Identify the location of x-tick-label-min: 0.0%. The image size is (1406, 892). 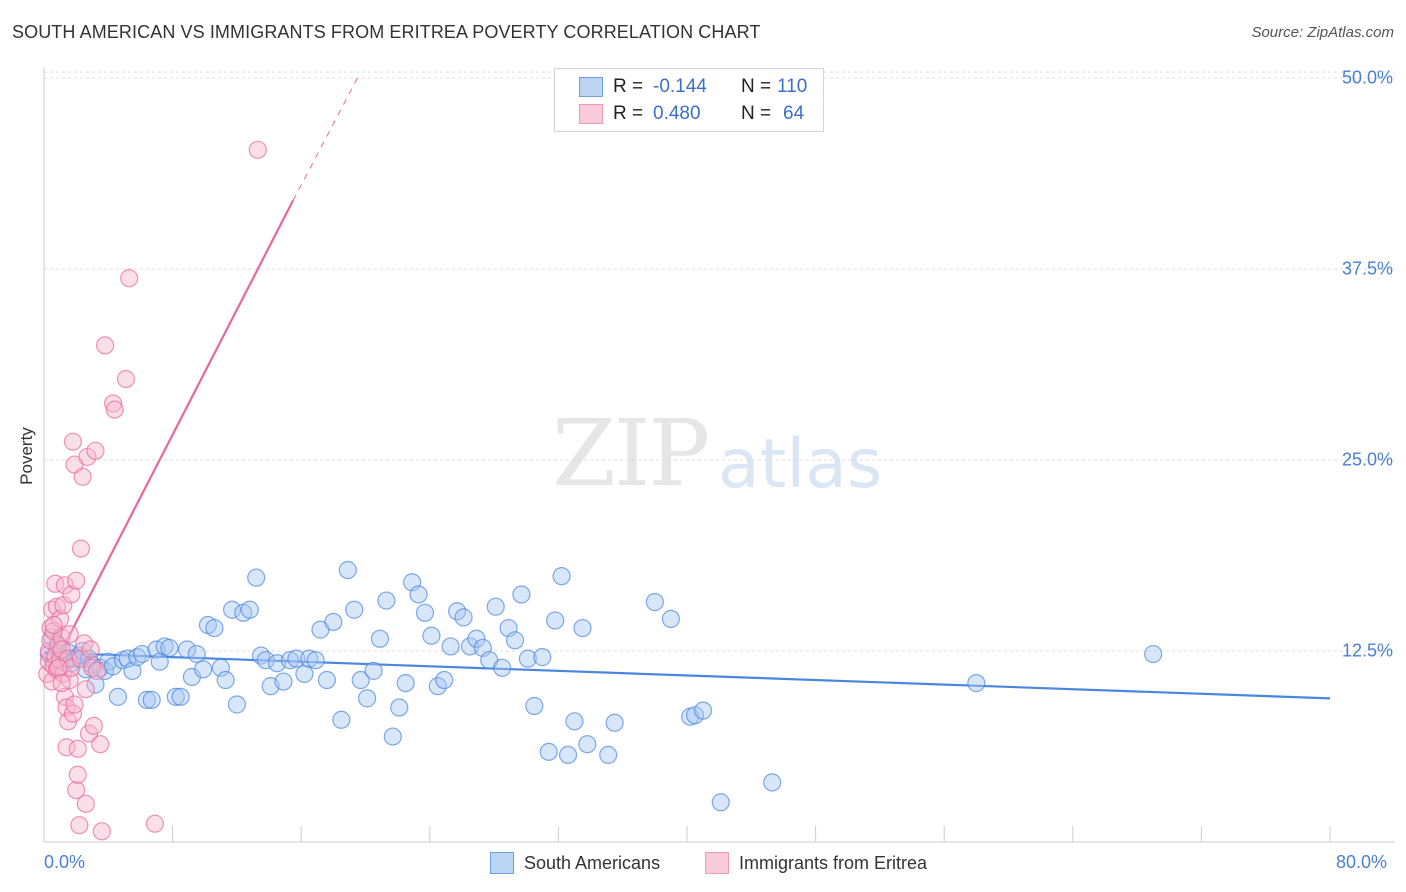
(65, 862).